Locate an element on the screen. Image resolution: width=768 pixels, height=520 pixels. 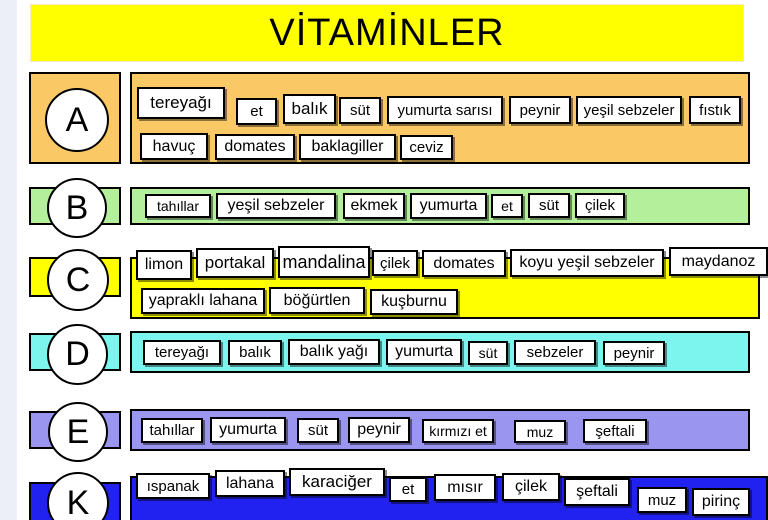
food-chip: kuşburnu is located at coordinates (414, 302).